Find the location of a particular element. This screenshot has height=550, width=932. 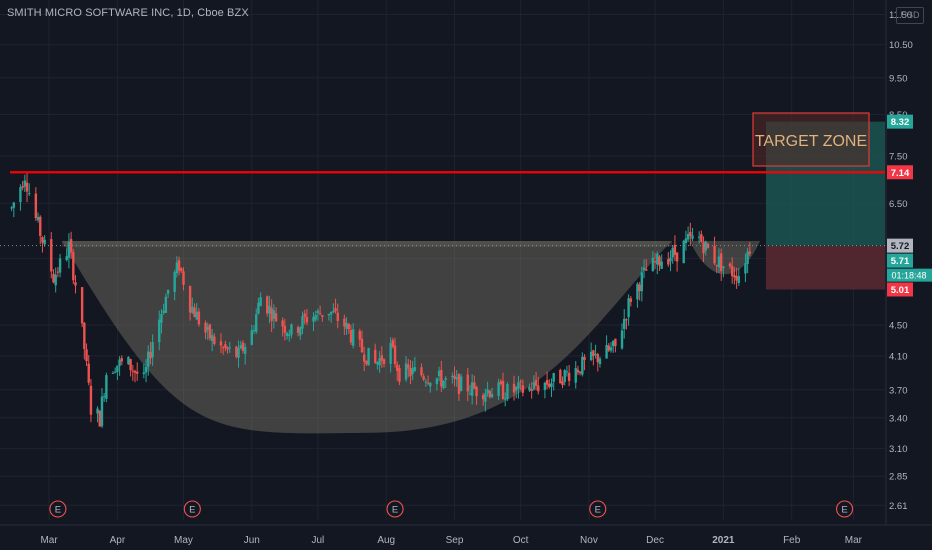

resistance-price-label: 7.14 is located at coordinates (900, 173).